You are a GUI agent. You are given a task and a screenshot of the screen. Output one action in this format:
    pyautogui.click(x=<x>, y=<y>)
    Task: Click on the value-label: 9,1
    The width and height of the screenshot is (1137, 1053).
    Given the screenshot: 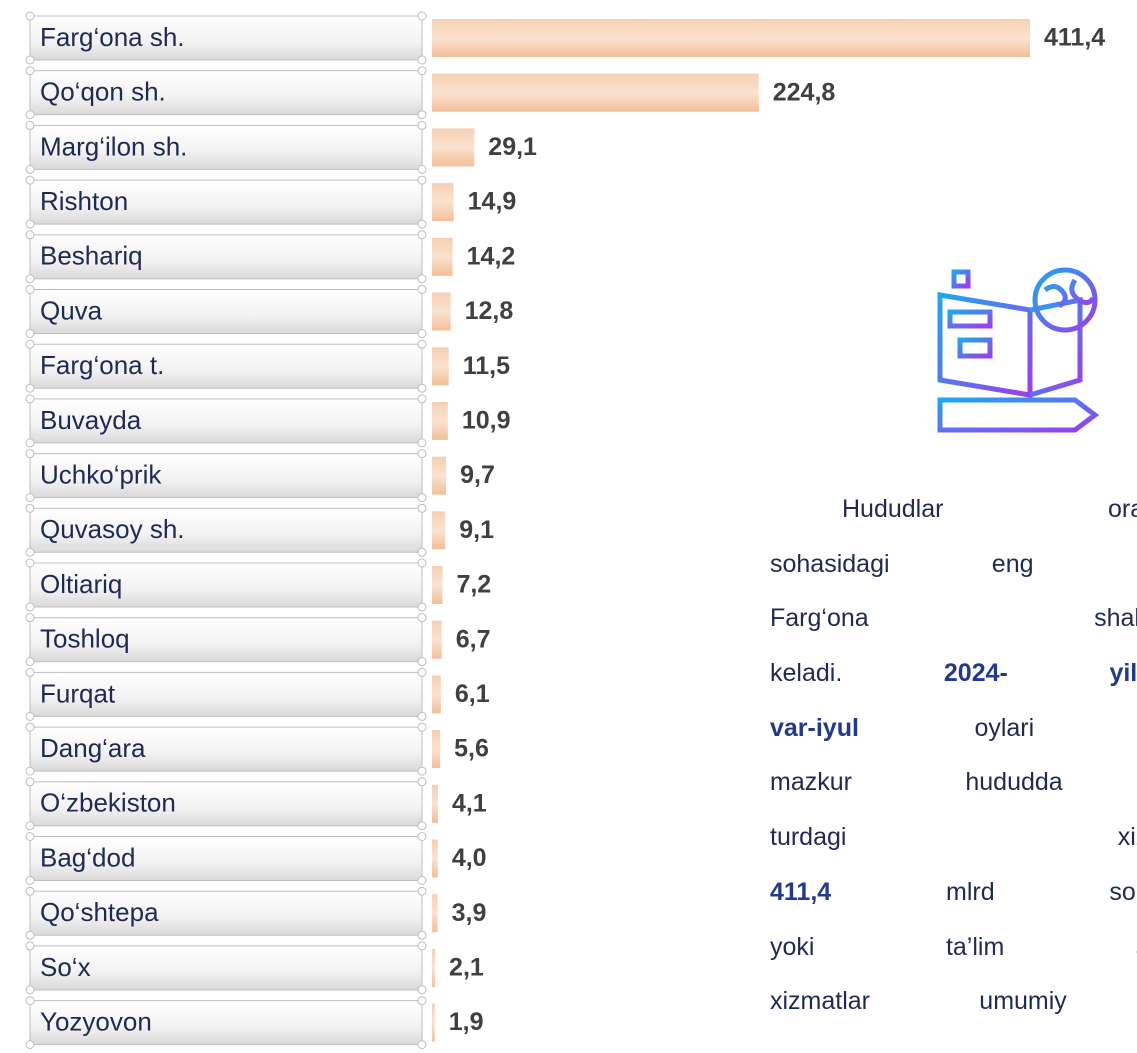 What is the action you would take?
    pyautogui.click(x=476, y=530)
    